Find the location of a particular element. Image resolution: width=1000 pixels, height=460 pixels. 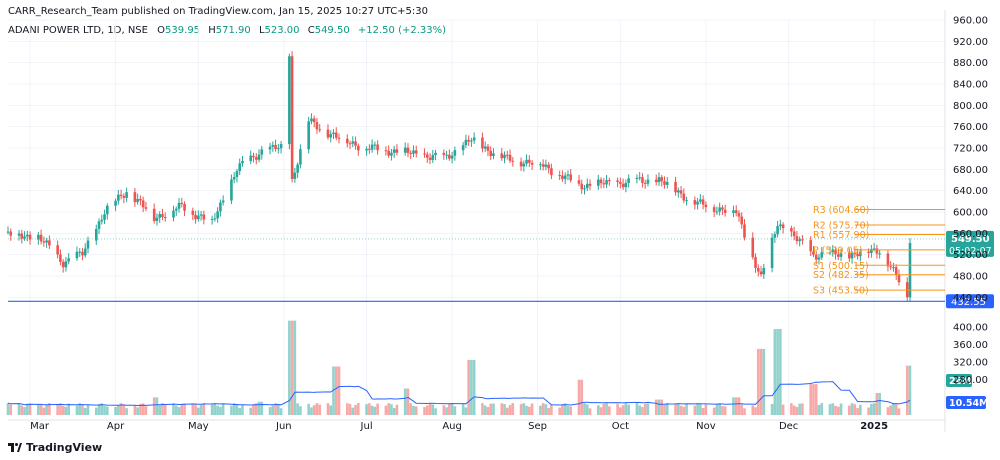

high-value: 571.90 is located at coordinates (233, 30).